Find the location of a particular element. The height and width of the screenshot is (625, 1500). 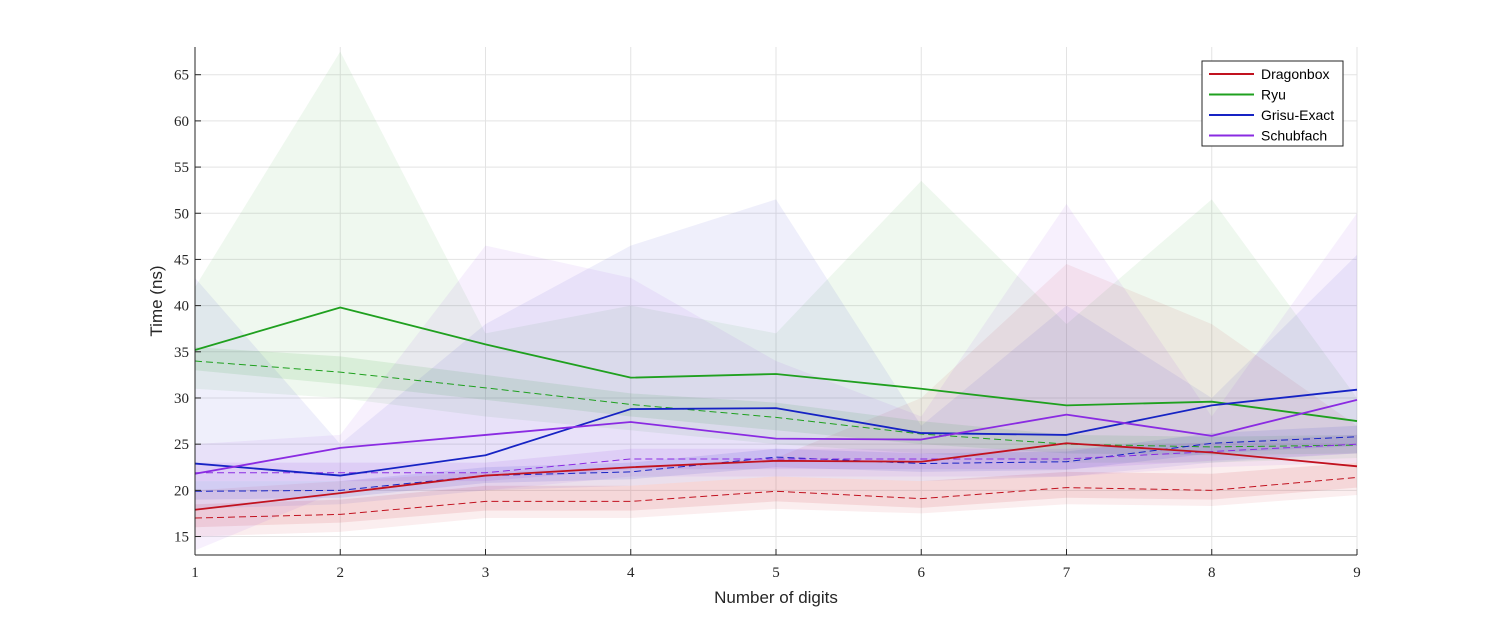

schubfach-inner-band is located at coordinates (776, 458).